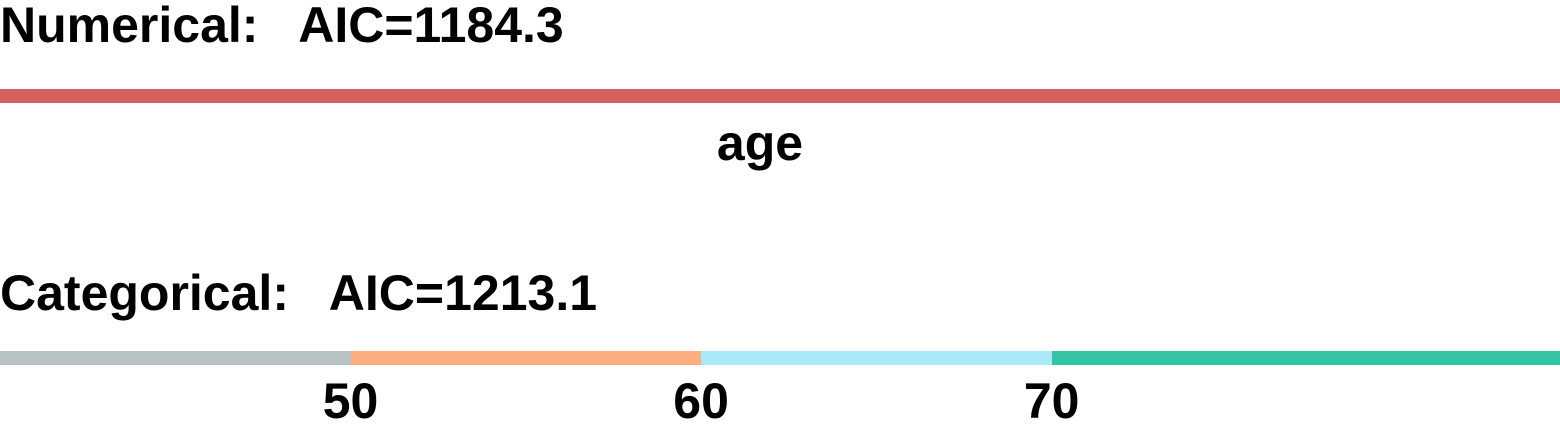  What do you see at coordinates (780, 96) in the screenshot?
I see `numerical-bar` at bounding box center [780, 96].